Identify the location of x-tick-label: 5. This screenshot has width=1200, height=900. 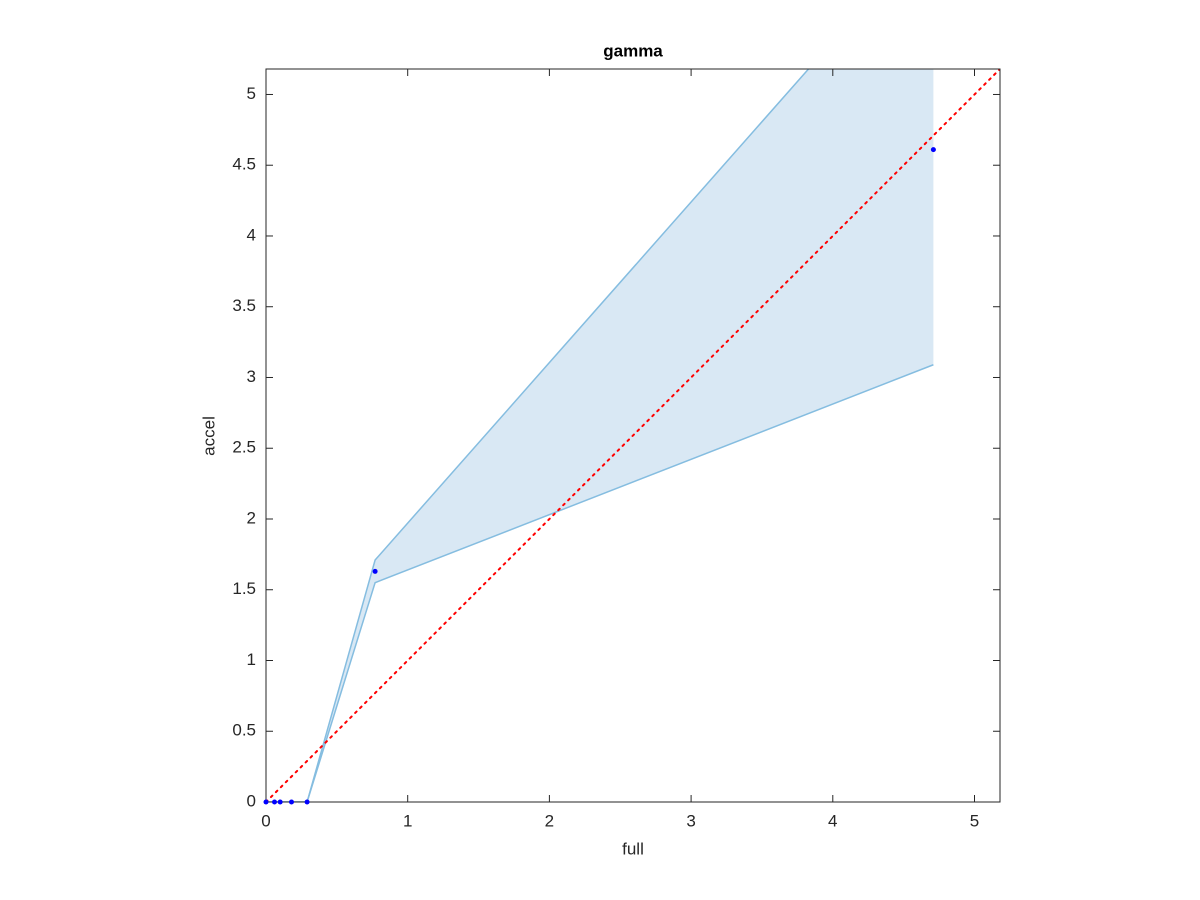
(974, 820).